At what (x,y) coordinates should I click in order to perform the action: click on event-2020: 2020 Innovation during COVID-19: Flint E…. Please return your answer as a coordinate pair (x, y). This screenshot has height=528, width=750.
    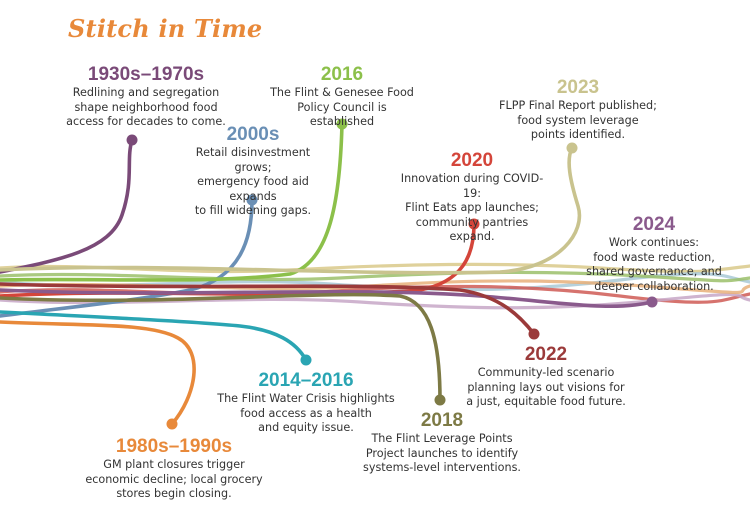
    Looking at the image, I should click on (472, 197).